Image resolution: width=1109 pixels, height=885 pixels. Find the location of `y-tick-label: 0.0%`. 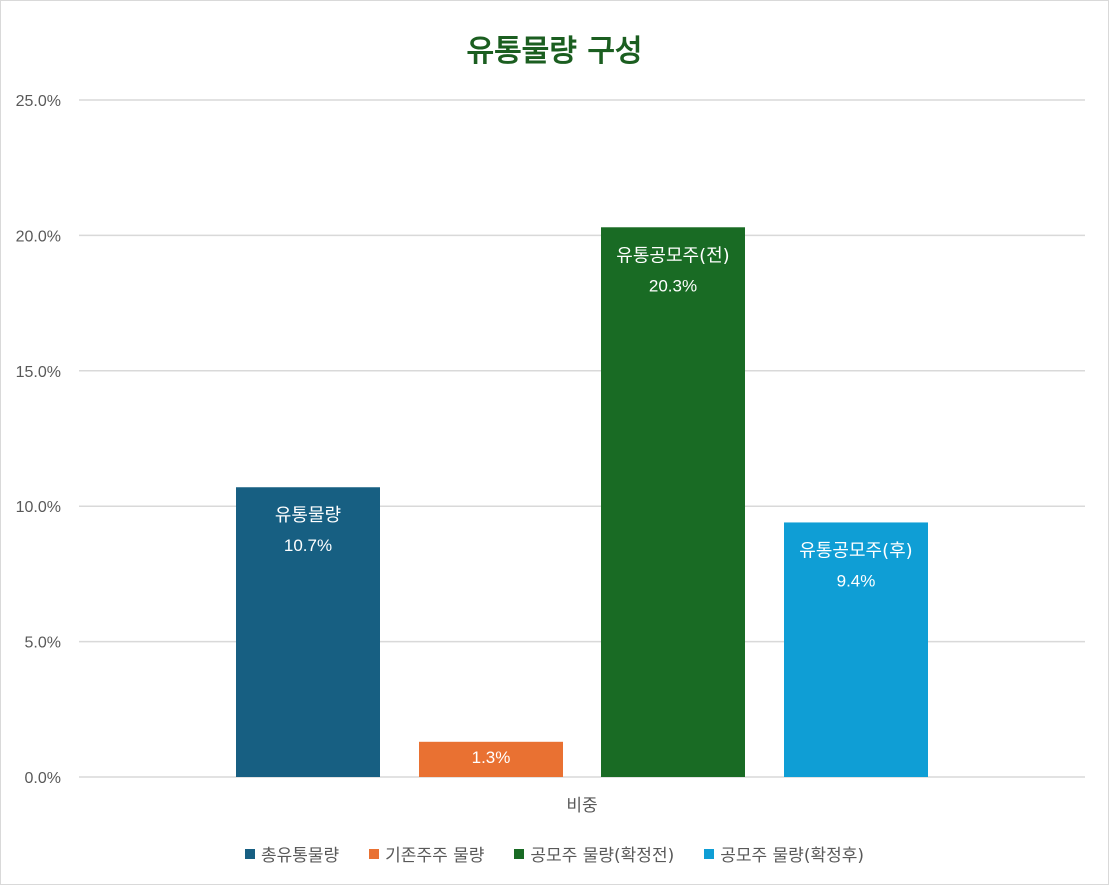

y-tick-label: 0.0% is located at coordinates (43, 778).